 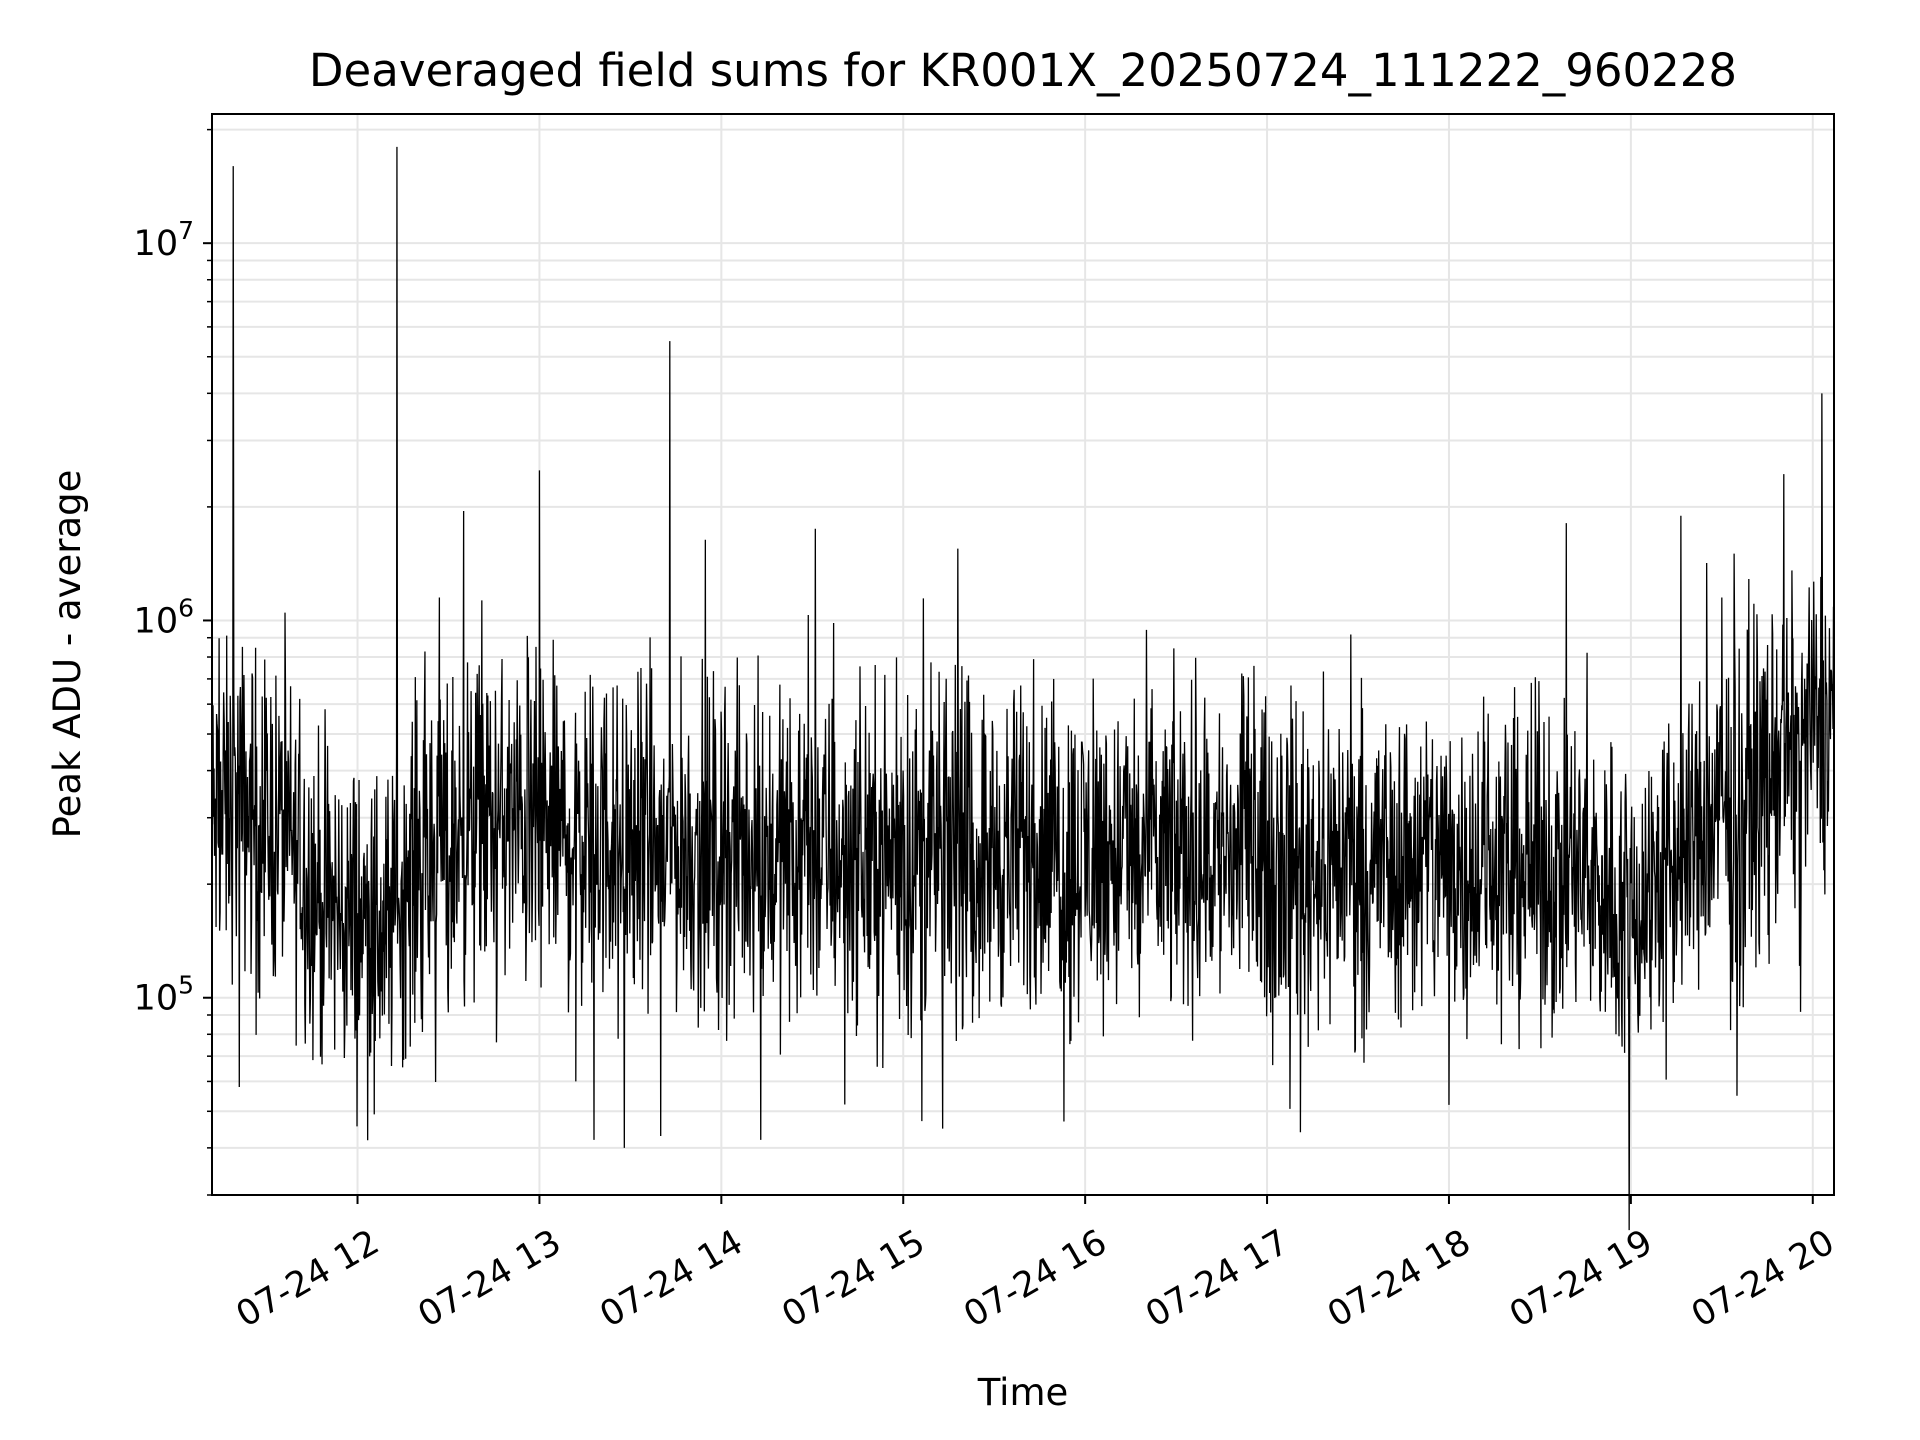 What do you see at coordinates (1399, 1278) in the screenshot?
I see `x-tick-label: 07-24 18` at bounding box center [1399, 1278].